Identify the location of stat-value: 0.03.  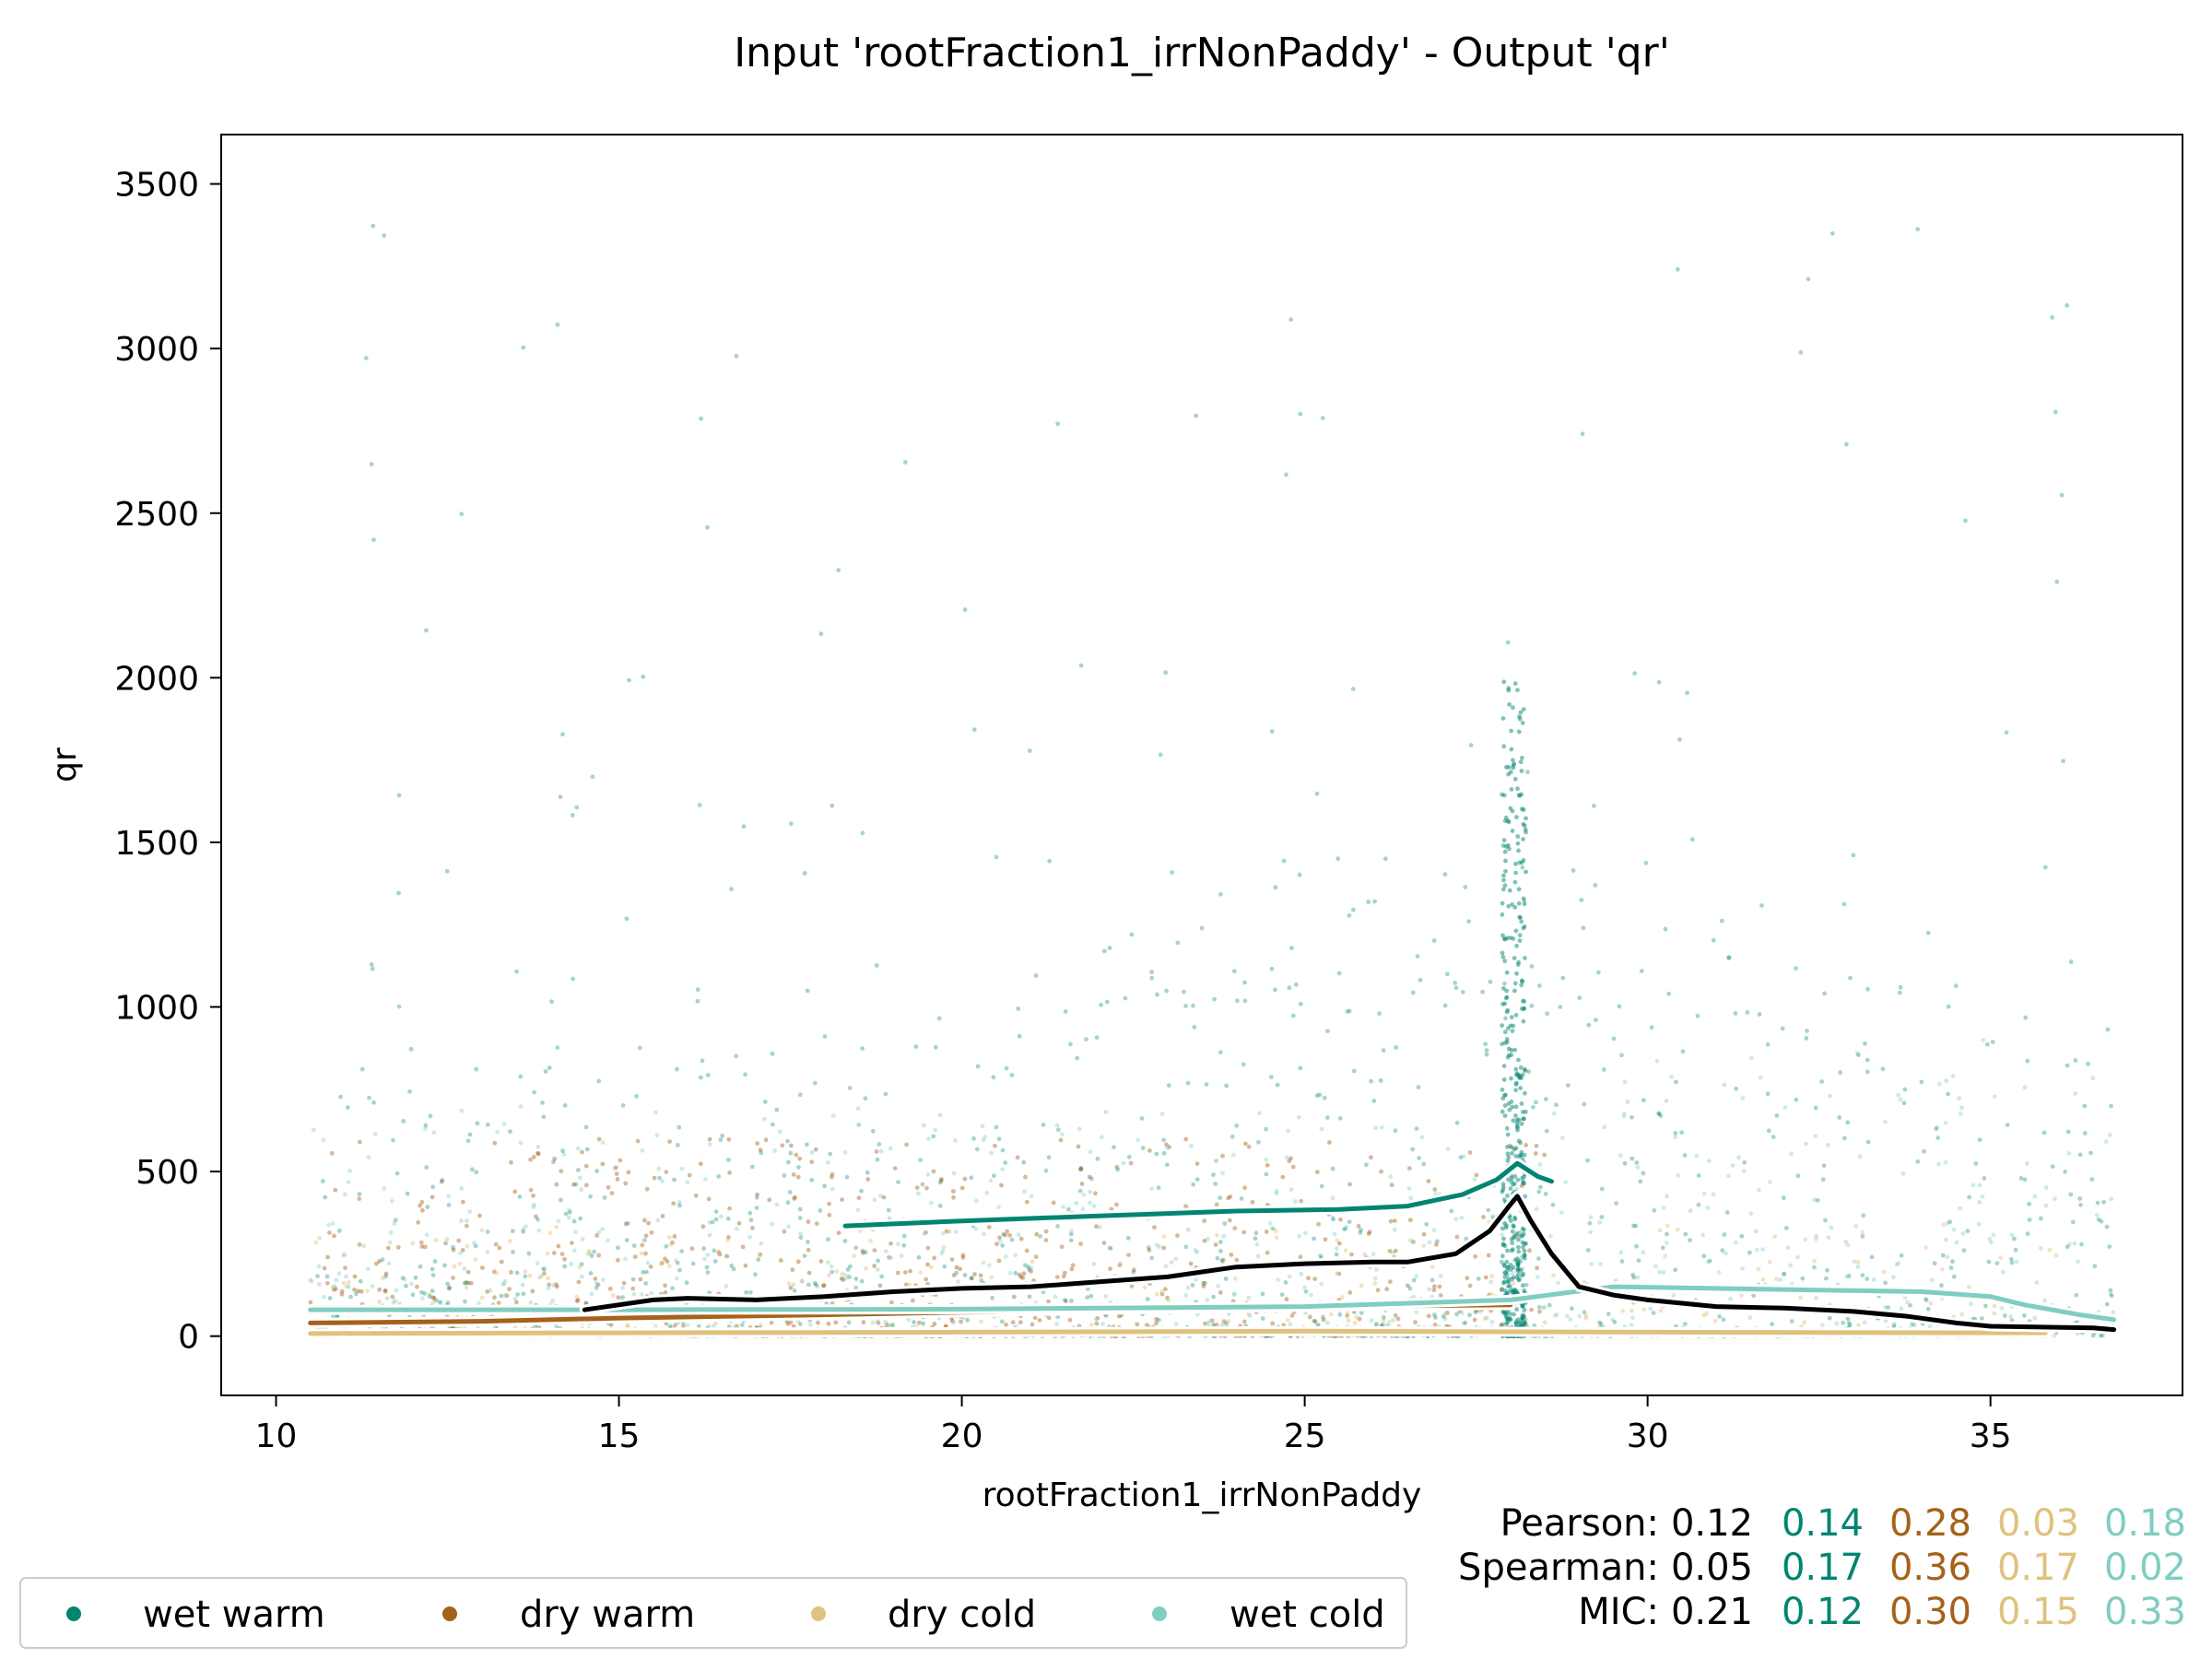
(2038, 1523).